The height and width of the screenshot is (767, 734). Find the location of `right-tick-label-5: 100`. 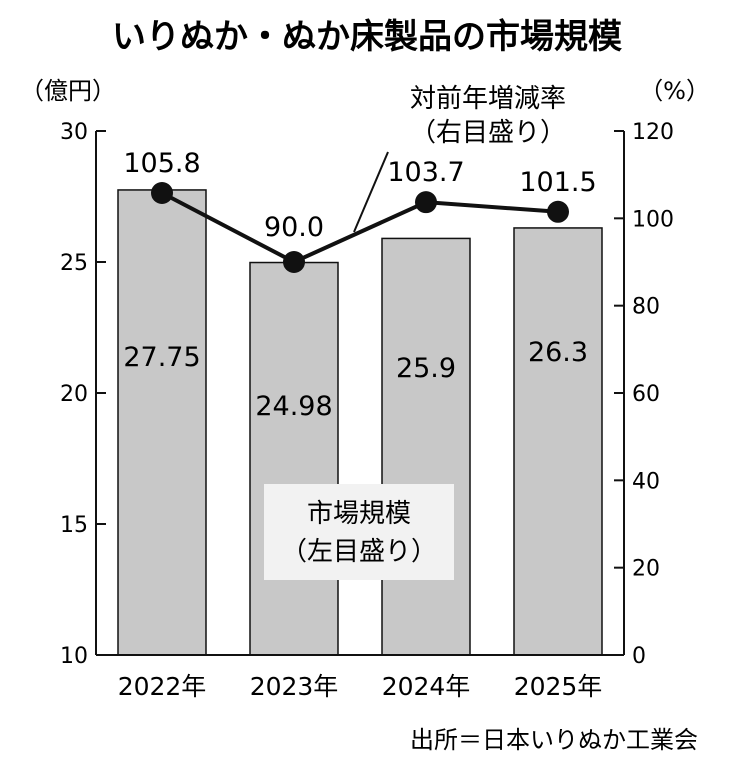

right-tick-label-5: 100 is located at coordinates (653, 219).